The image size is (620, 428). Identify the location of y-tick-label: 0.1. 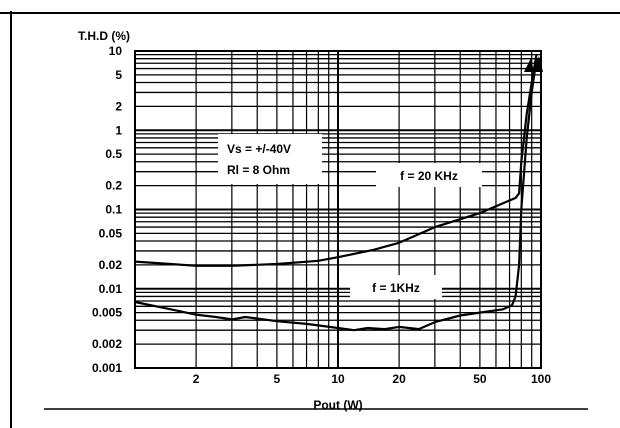
(113, 210).